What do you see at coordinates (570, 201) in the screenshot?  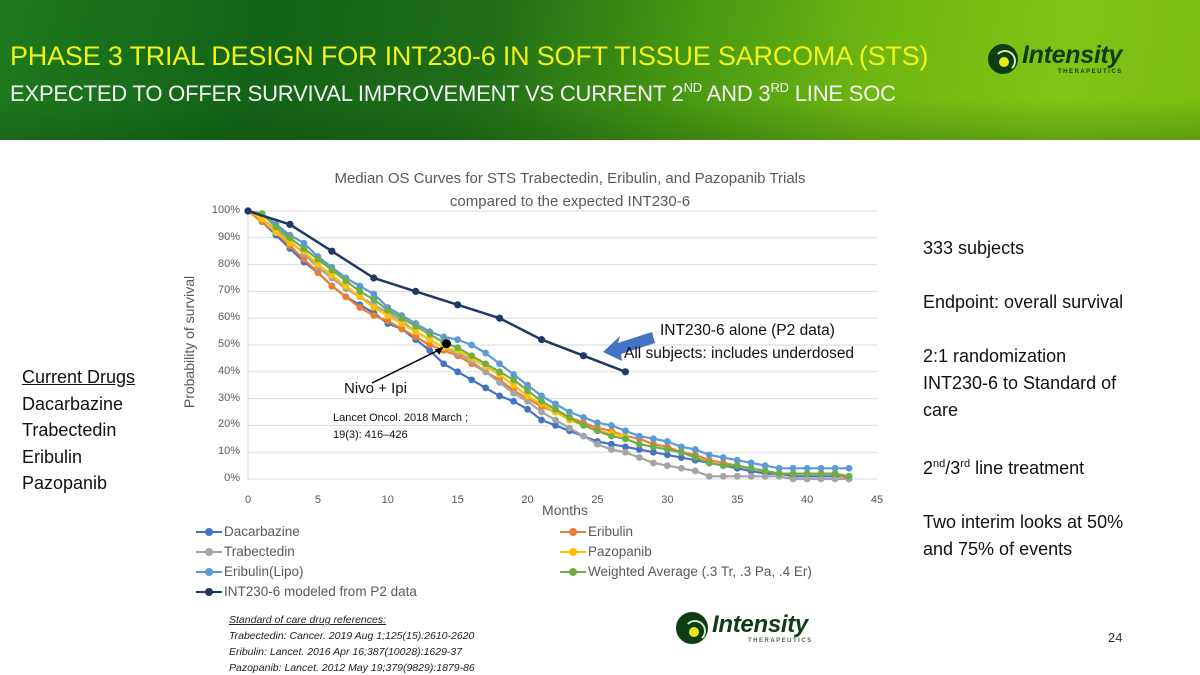 I see `chart-title-line-2: compared to the expected INT230-6` at bounding box center [570, 201].